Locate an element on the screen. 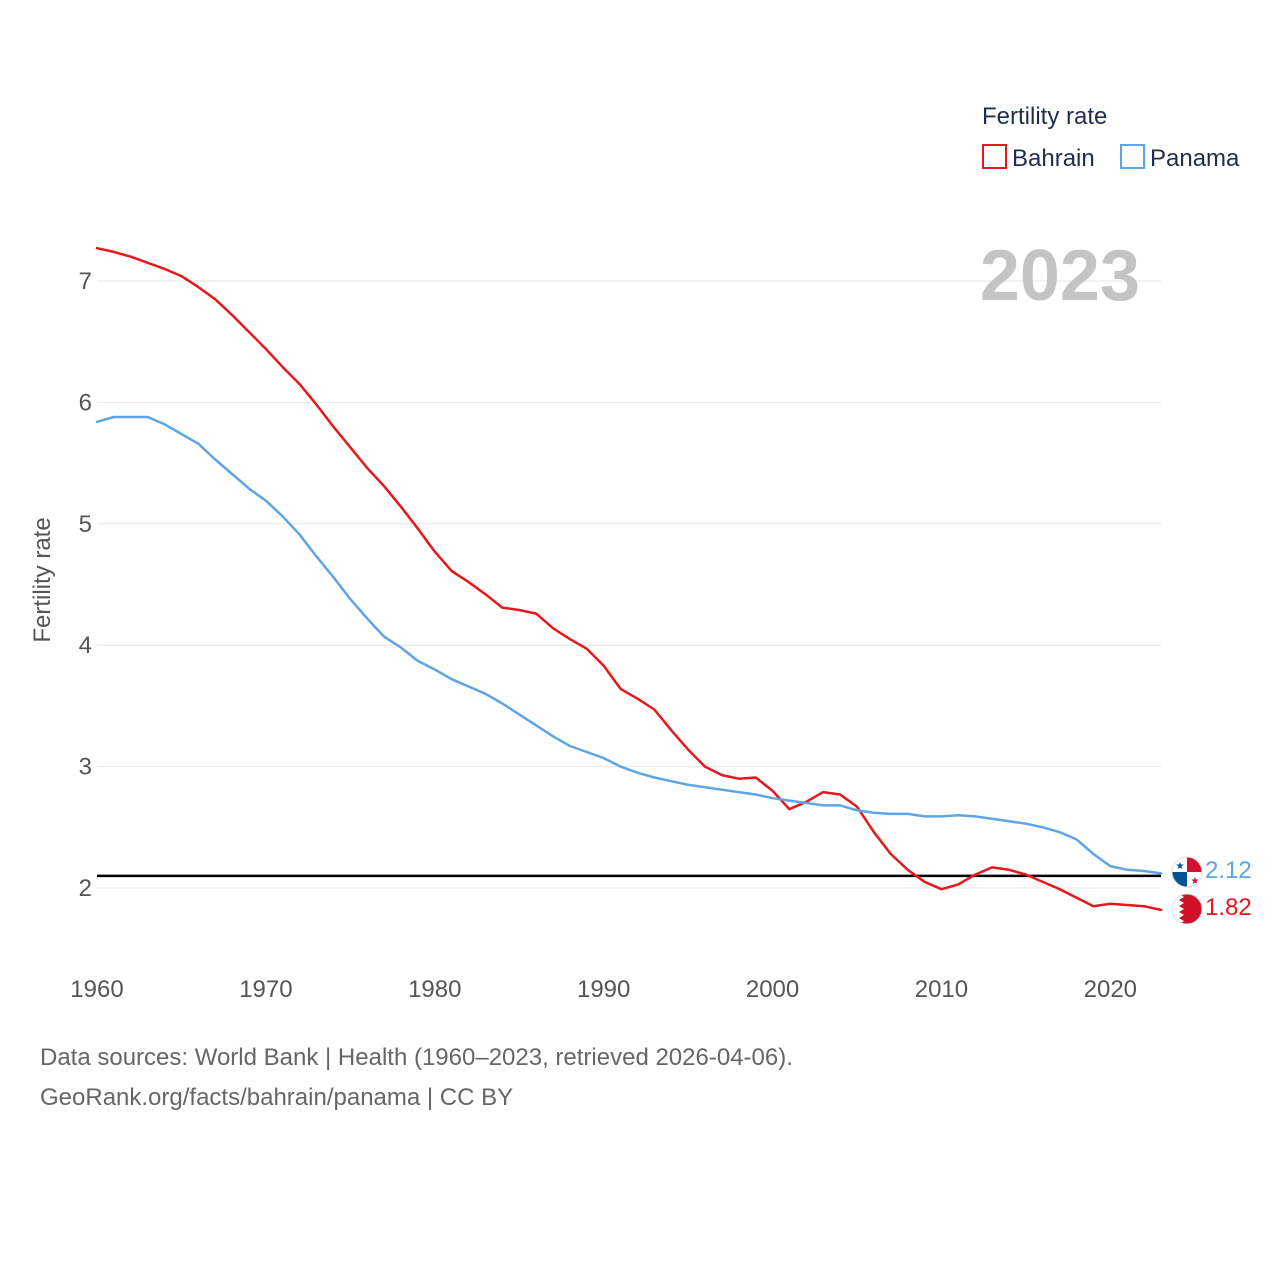  x-tick-label: 1970 is located at coordinates (265, 989).